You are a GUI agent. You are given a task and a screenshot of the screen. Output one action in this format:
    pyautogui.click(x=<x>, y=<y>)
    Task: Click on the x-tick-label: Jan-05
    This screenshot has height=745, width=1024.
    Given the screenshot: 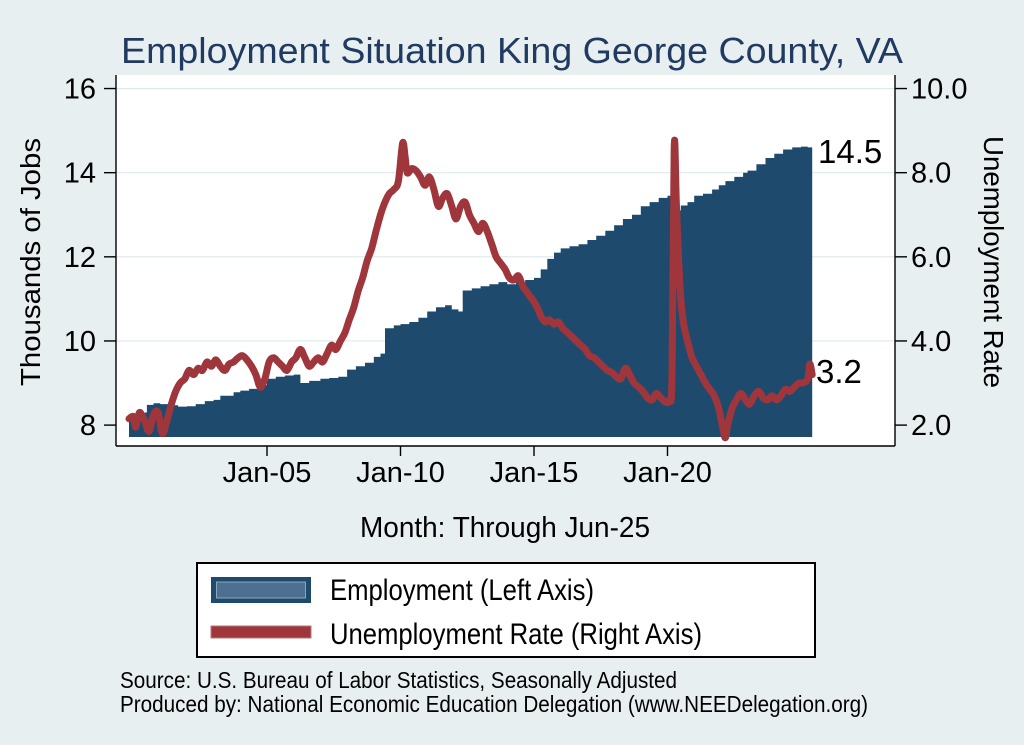 What is the action you would take?
    pyautogui.click(x=267, y=473)
    